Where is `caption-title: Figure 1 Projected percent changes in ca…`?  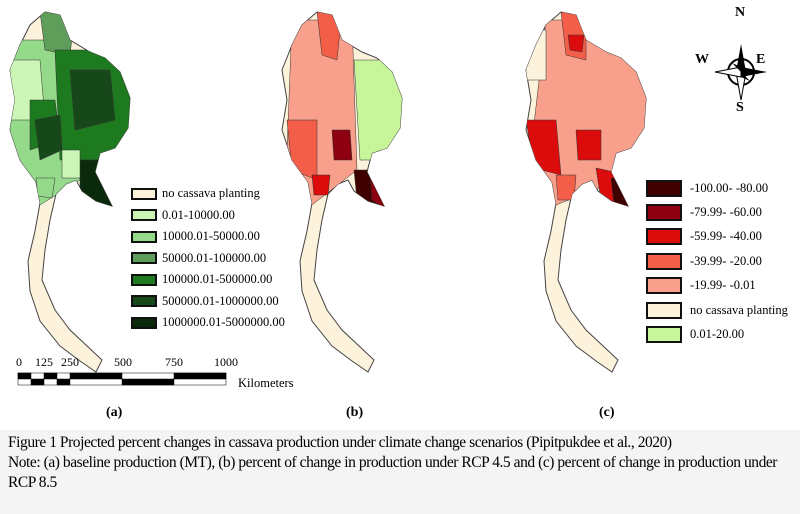 caption-title: Figure 1 Projected percent changes in ca… is located at coordinates (340, 442).